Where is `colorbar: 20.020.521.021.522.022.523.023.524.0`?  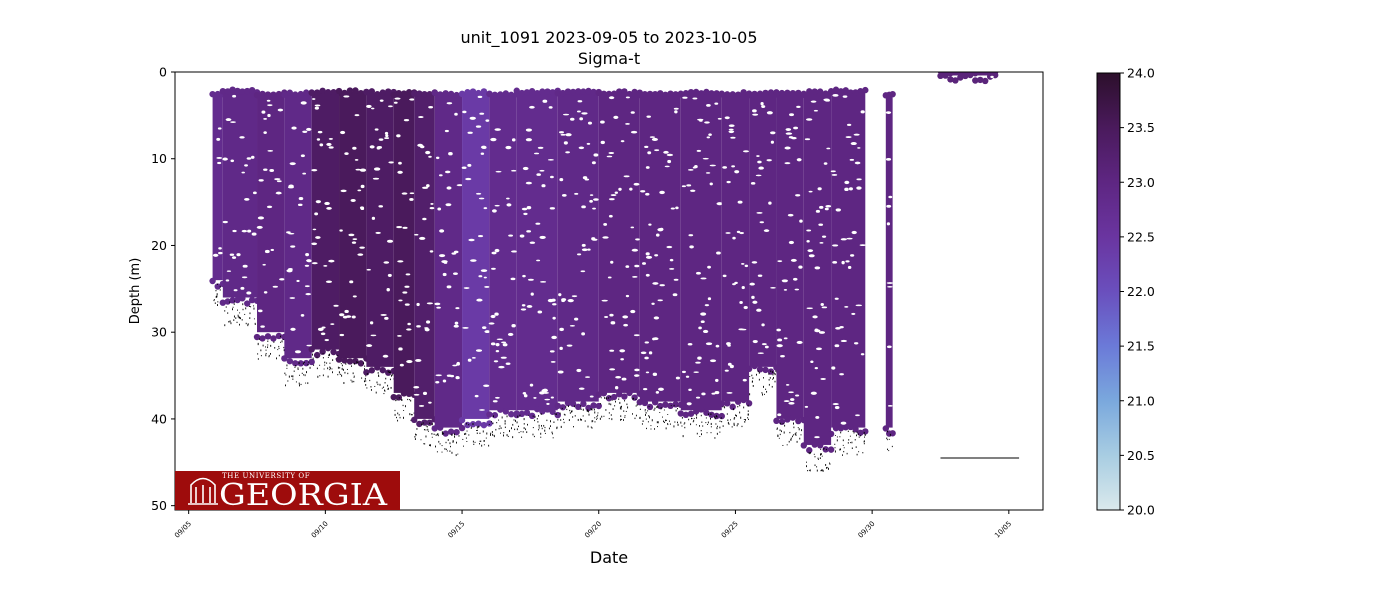
colorbar: 20.020.521.021.522.022.523.023.524.0 is located at coordinates (1125, 292).